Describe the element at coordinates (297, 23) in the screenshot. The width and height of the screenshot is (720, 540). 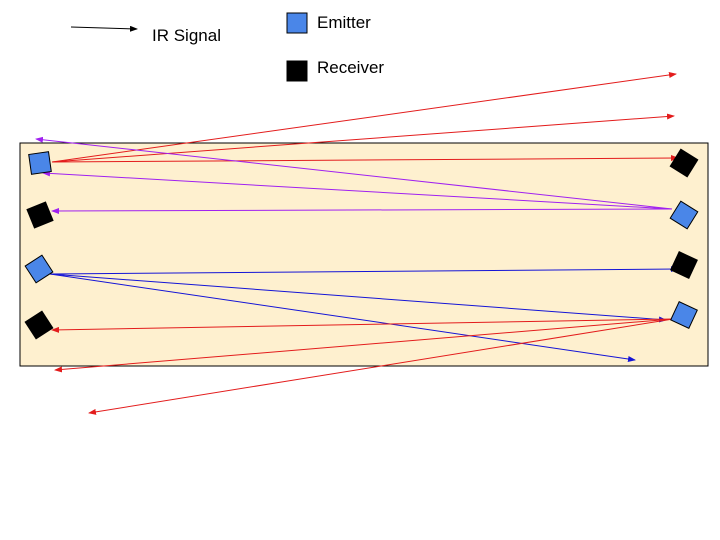
I see `legend-emitter-swatch` at that location.